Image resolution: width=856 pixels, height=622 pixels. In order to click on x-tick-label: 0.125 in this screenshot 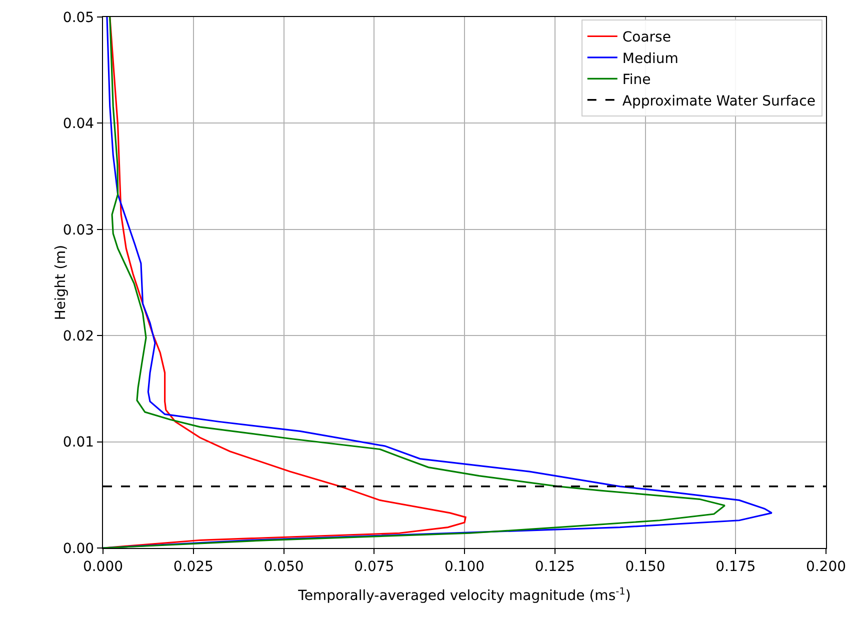, I will do `click(554, 566)`.